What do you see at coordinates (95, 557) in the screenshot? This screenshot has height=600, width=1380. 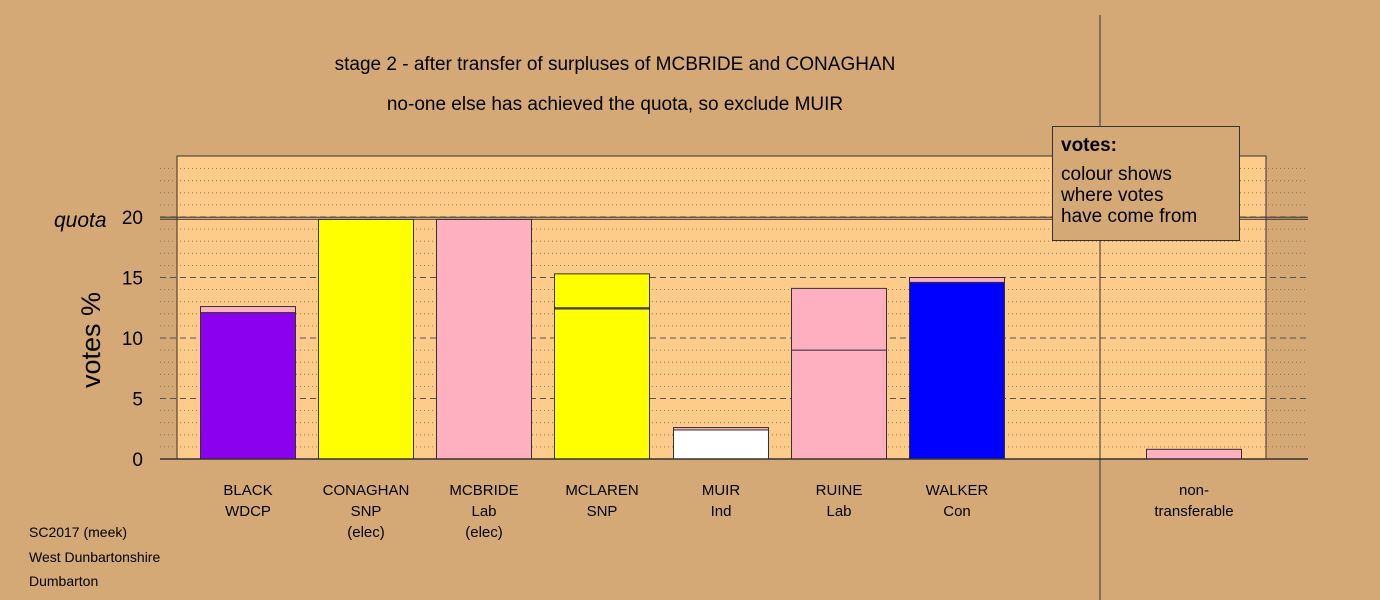 I see `footer-region: West Dunbartonshire` at bounding box center [95, 557].